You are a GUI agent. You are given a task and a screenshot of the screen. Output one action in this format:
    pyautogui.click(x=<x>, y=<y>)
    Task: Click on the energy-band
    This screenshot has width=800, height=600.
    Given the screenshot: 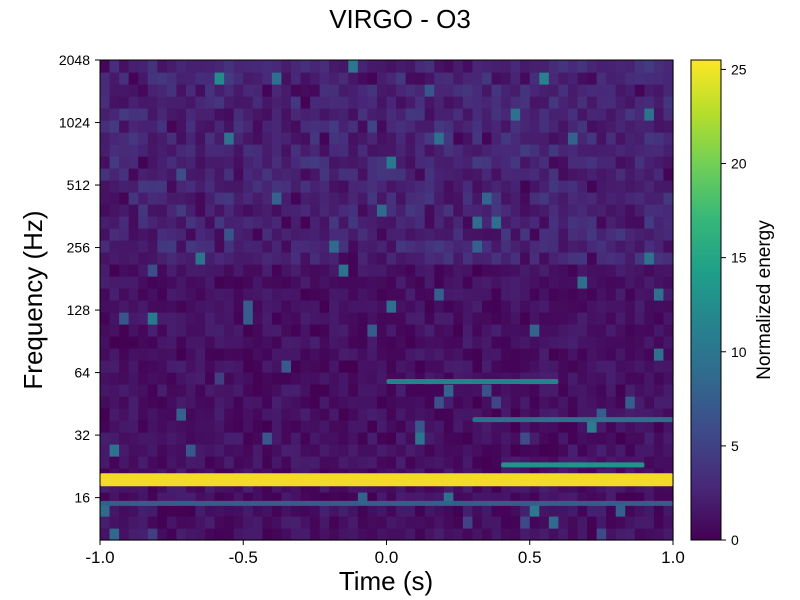 What is the action you would take?
    pyautogui.click(x=472, y=381)
    